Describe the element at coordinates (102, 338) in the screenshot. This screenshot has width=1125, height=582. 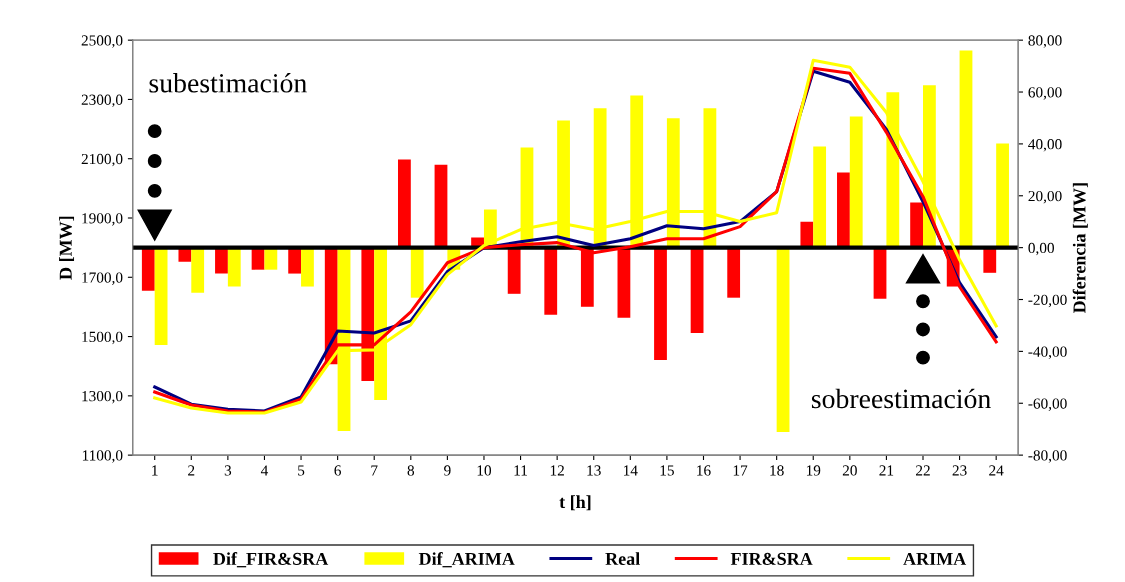
I see `y-tick-label: 1500,0` at that location.